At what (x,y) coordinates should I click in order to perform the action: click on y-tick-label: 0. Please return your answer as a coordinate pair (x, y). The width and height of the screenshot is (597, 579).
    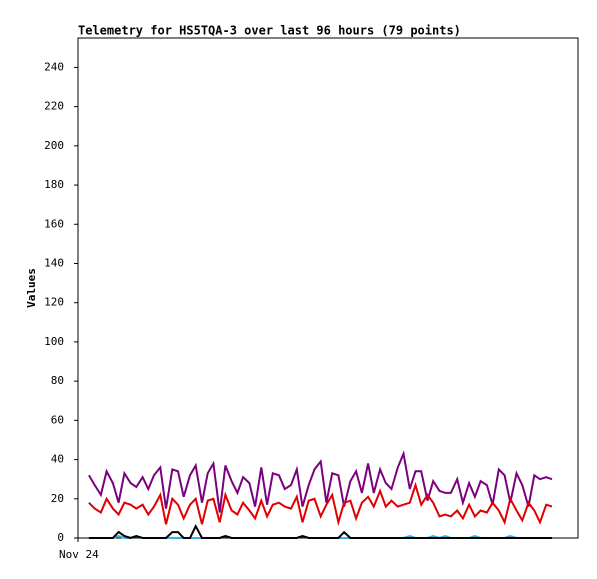
    Looking at the image, I should click on (60, 537).